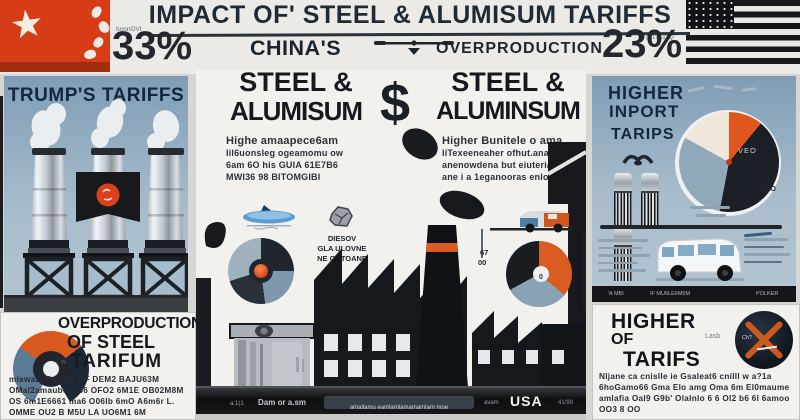 This screenshot has width=800, height=420. What do you see at coordinates (566, 163) in the screenshot?
I see `slab-gap` at bounding box center [566, 163].